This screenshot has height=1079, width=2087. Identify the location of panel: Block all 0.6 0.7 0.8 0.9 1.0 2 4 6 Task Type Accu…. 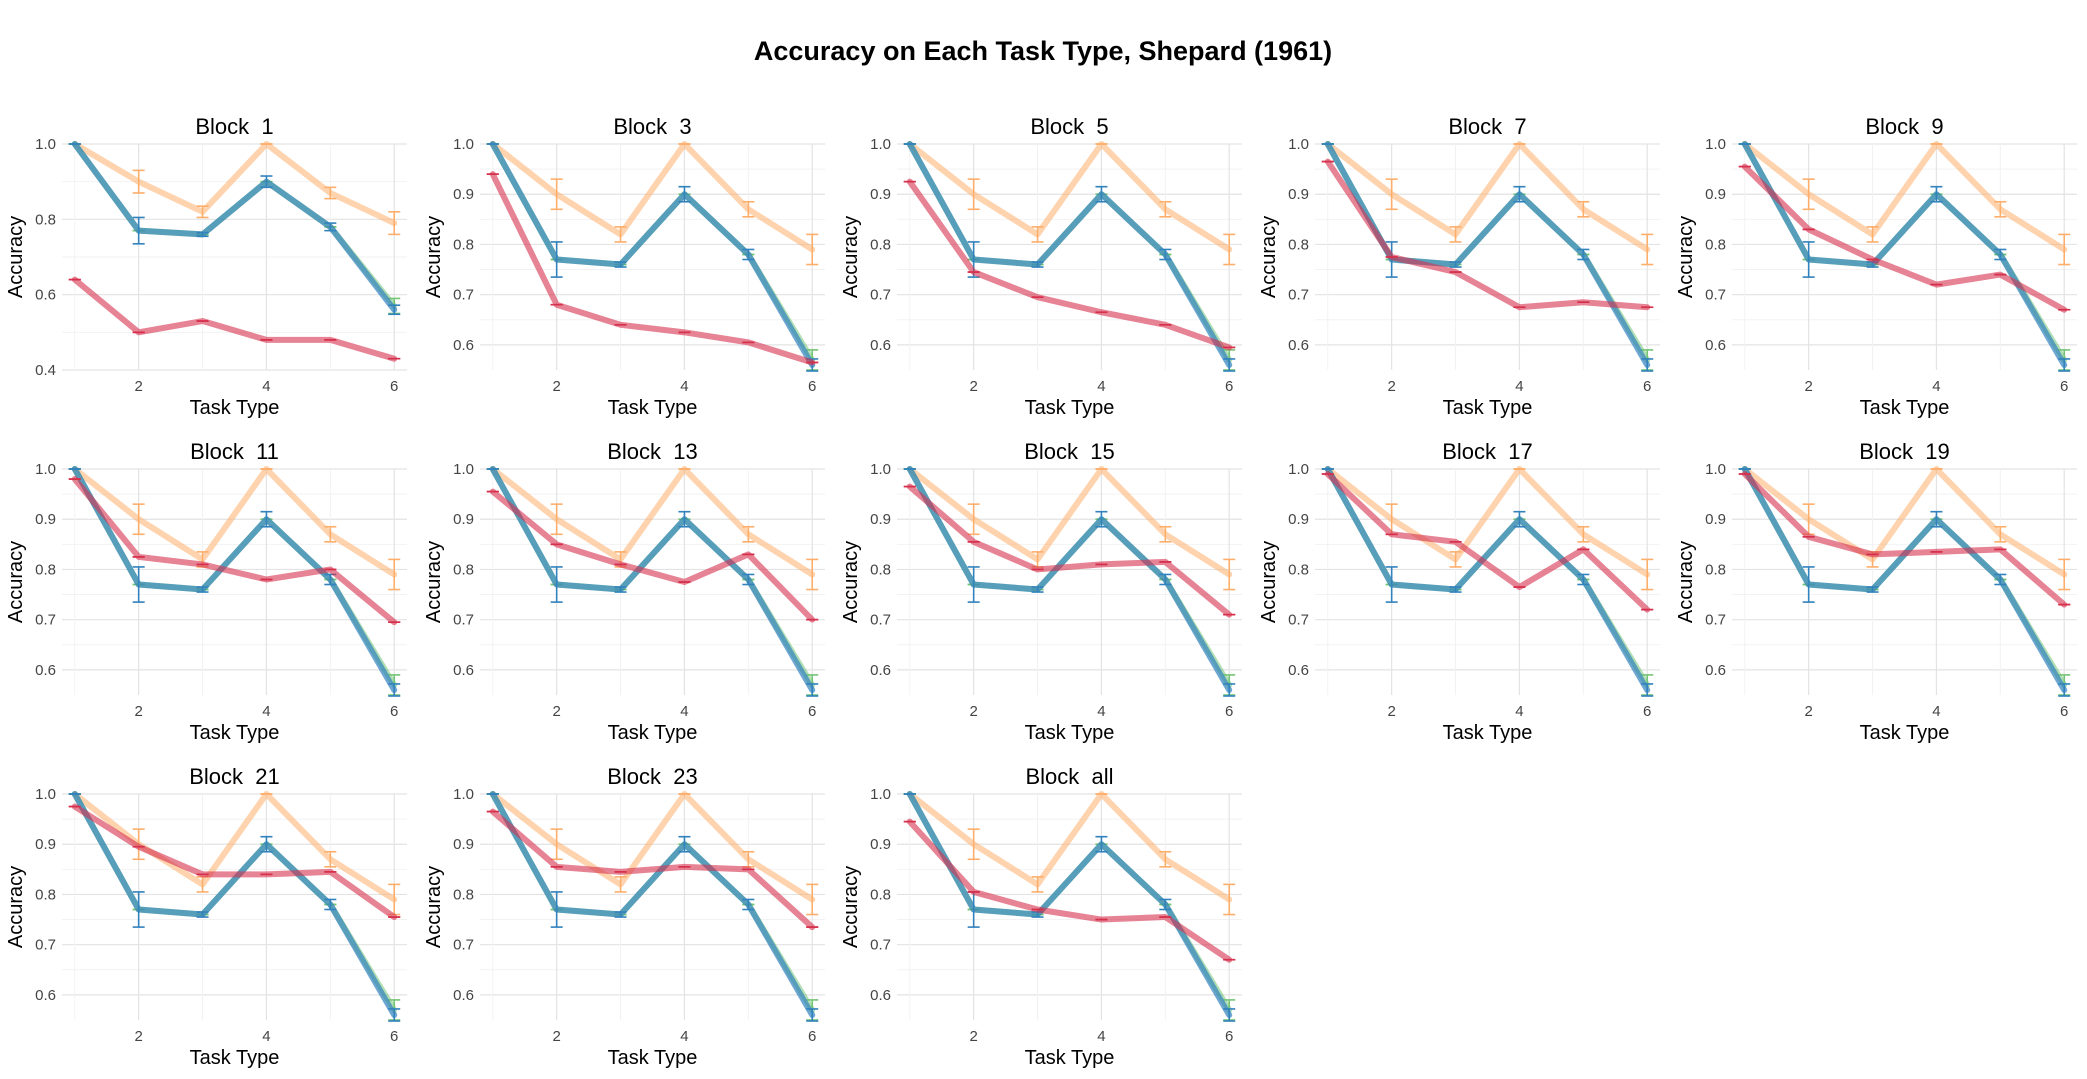
(1041, 916).